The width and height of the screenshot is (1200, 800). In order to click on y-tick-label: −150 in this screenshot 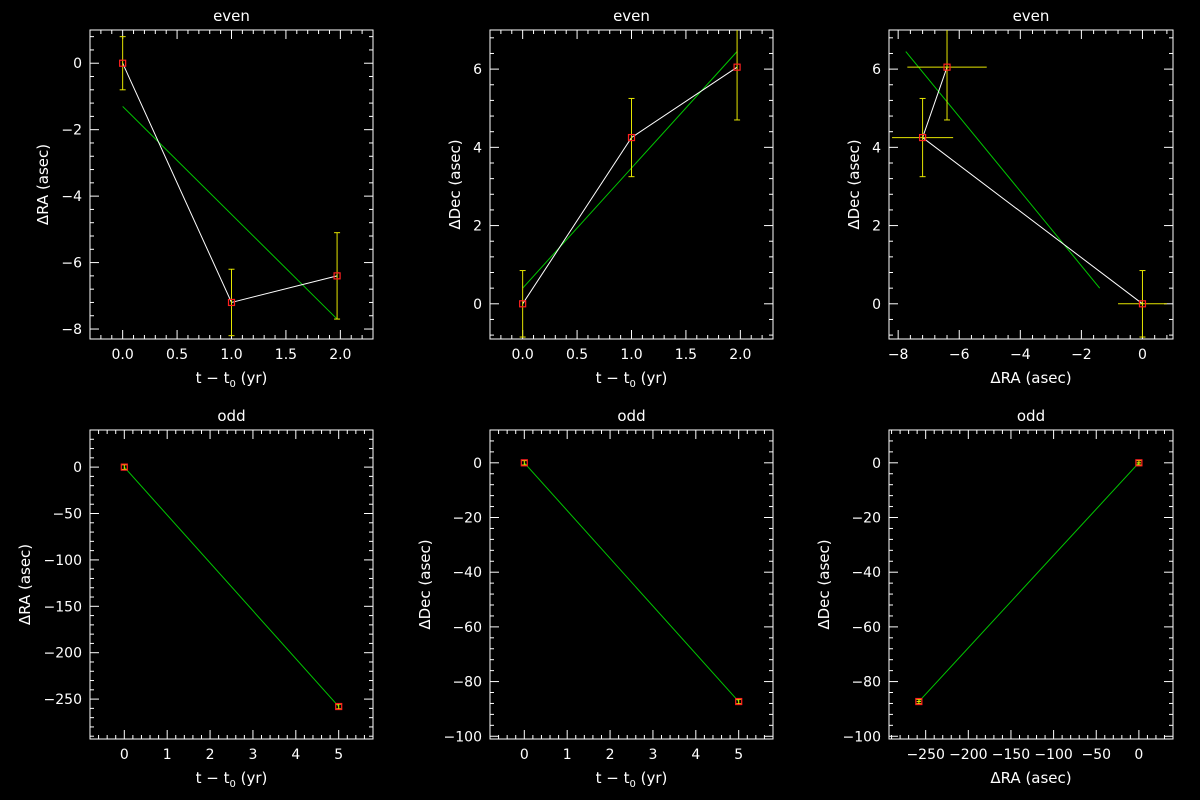, I will do `click(63, 607)`.